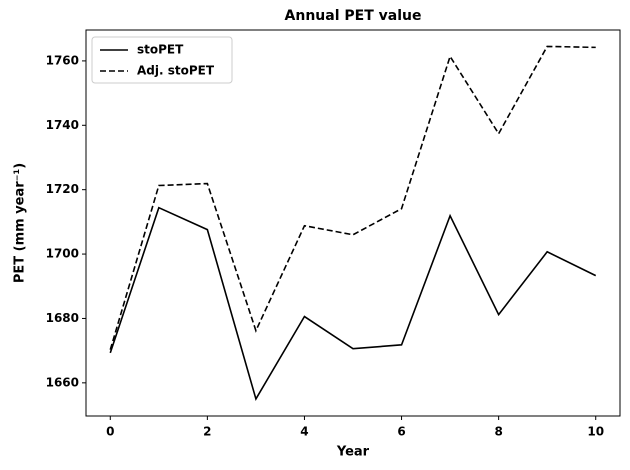 The height and width of the screenshot is (470, 630). What do you see at coordinates (304, 432) in the screenshot?
I see `x-tick-label: 4` at bounding box center [304, 432].